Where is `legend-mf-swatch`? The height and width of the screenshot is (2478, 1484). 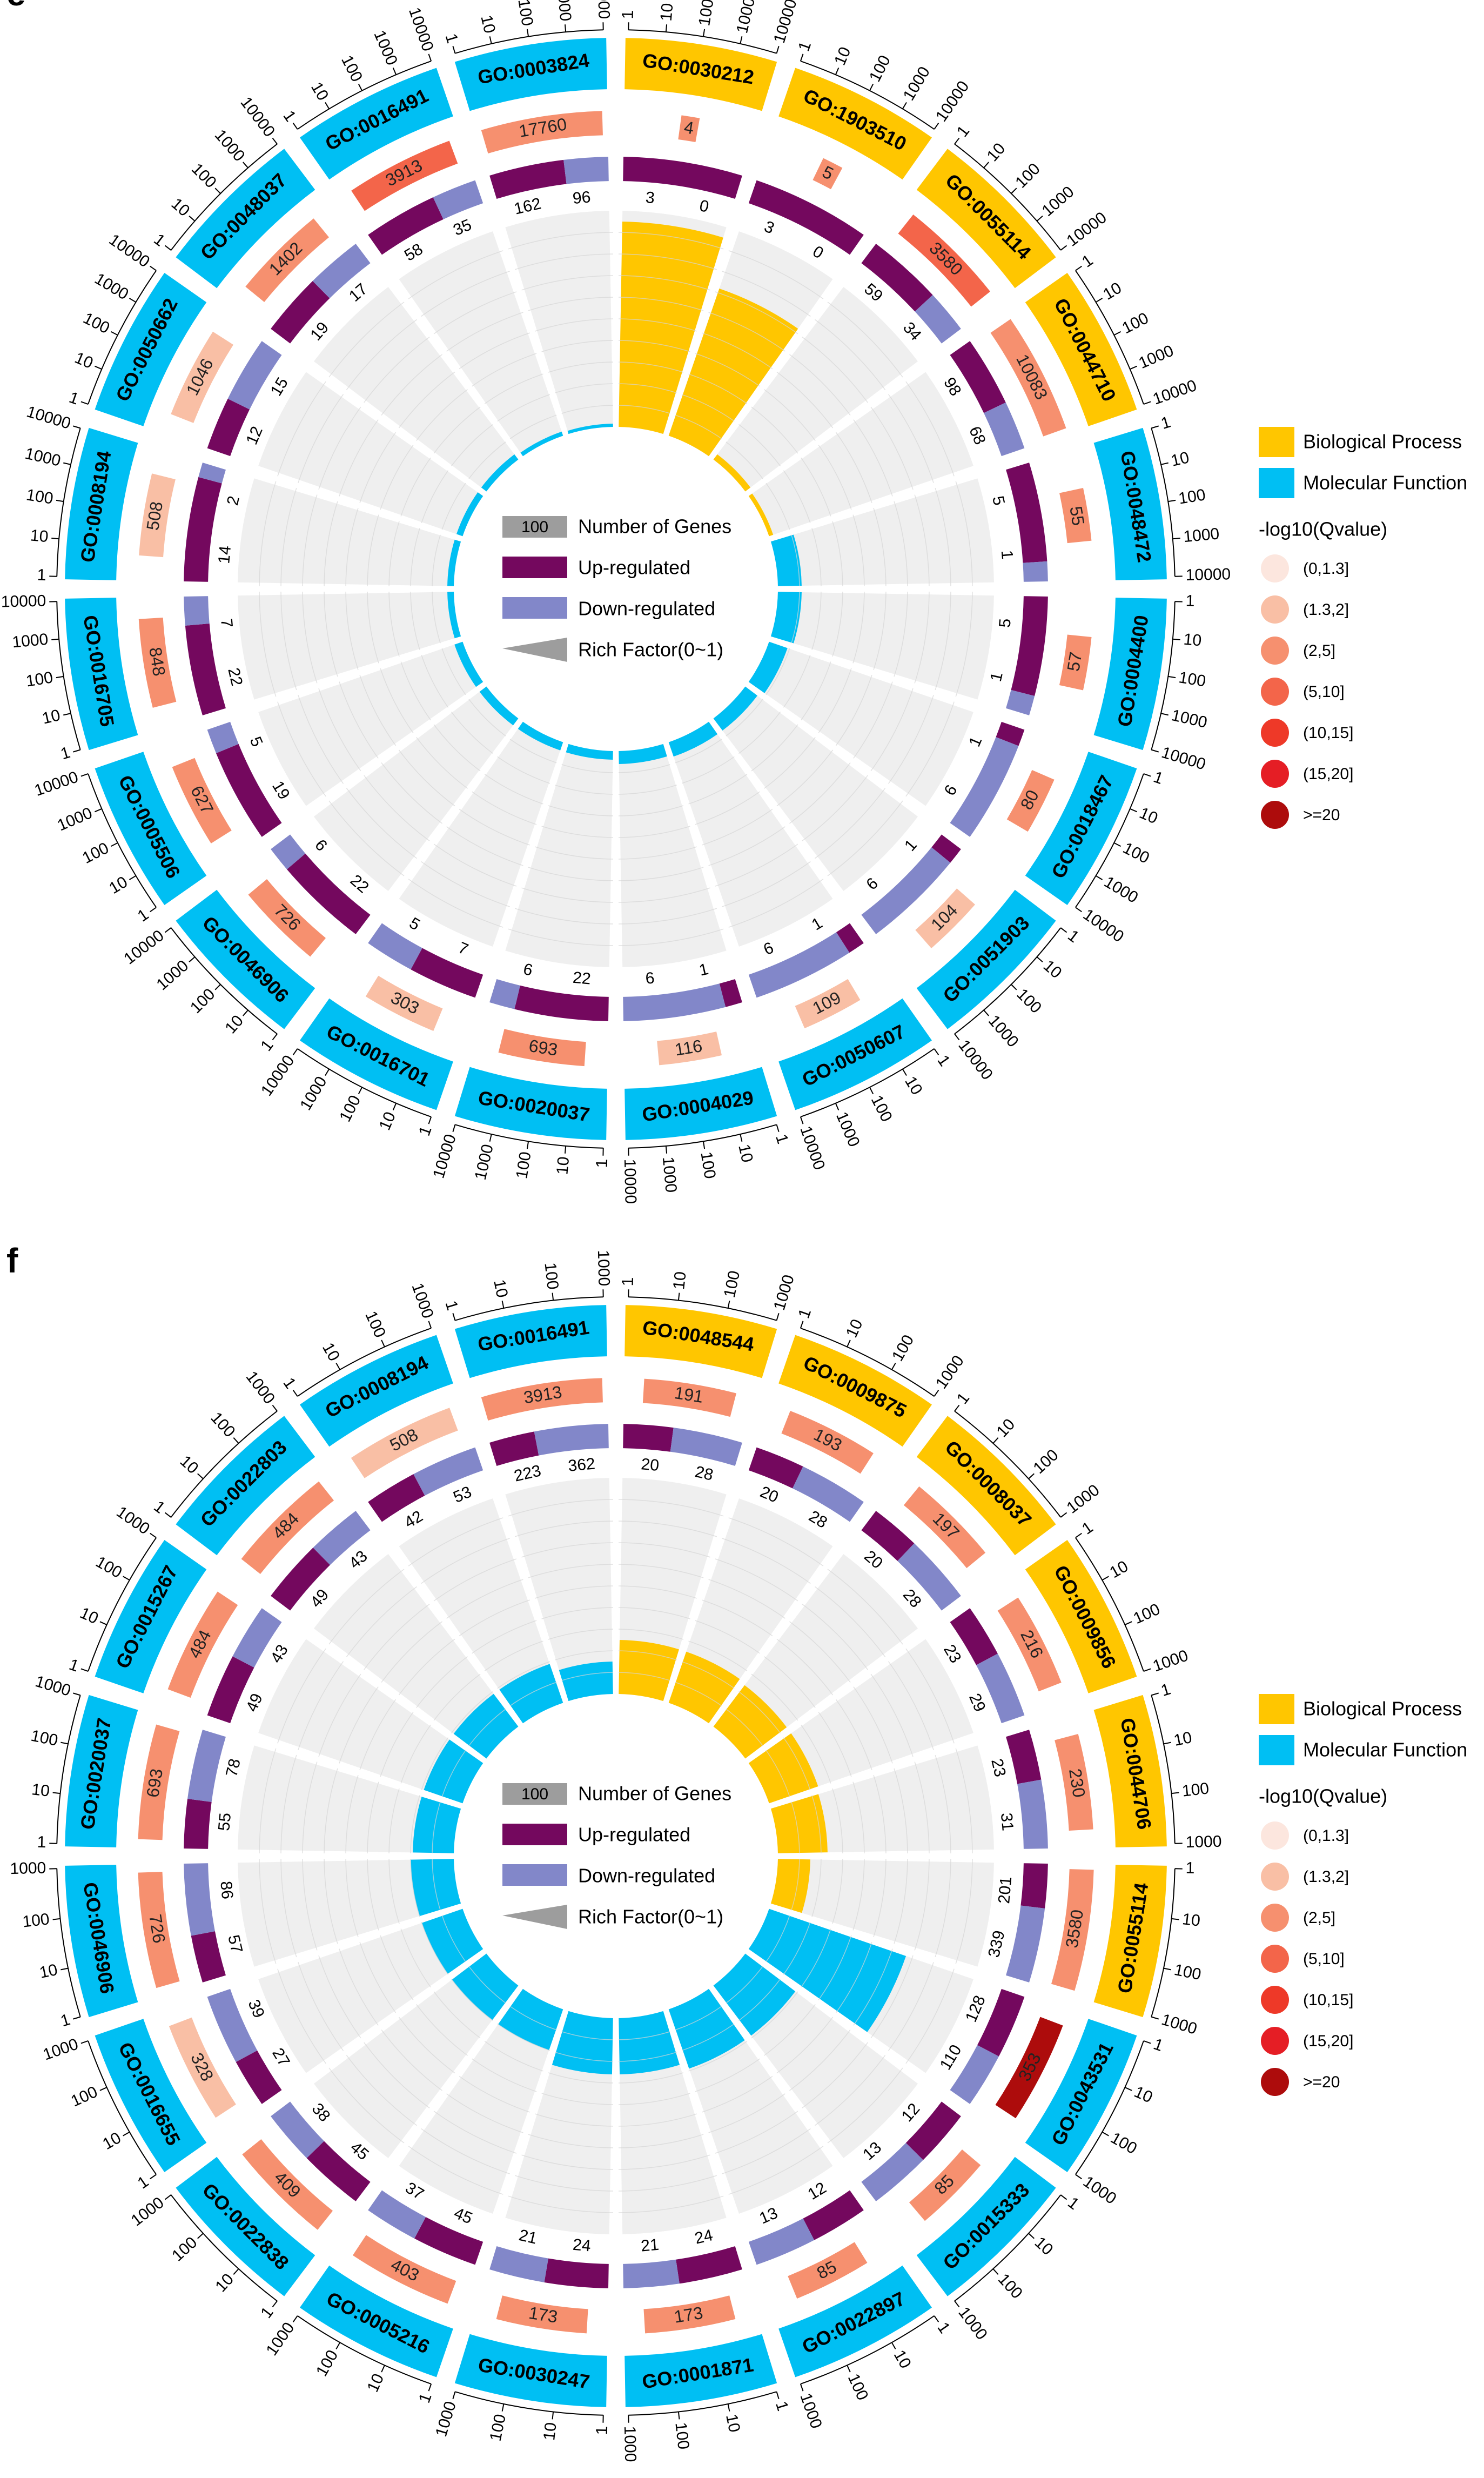
legend-mf-swatch is located at coordinates (1276, 483).